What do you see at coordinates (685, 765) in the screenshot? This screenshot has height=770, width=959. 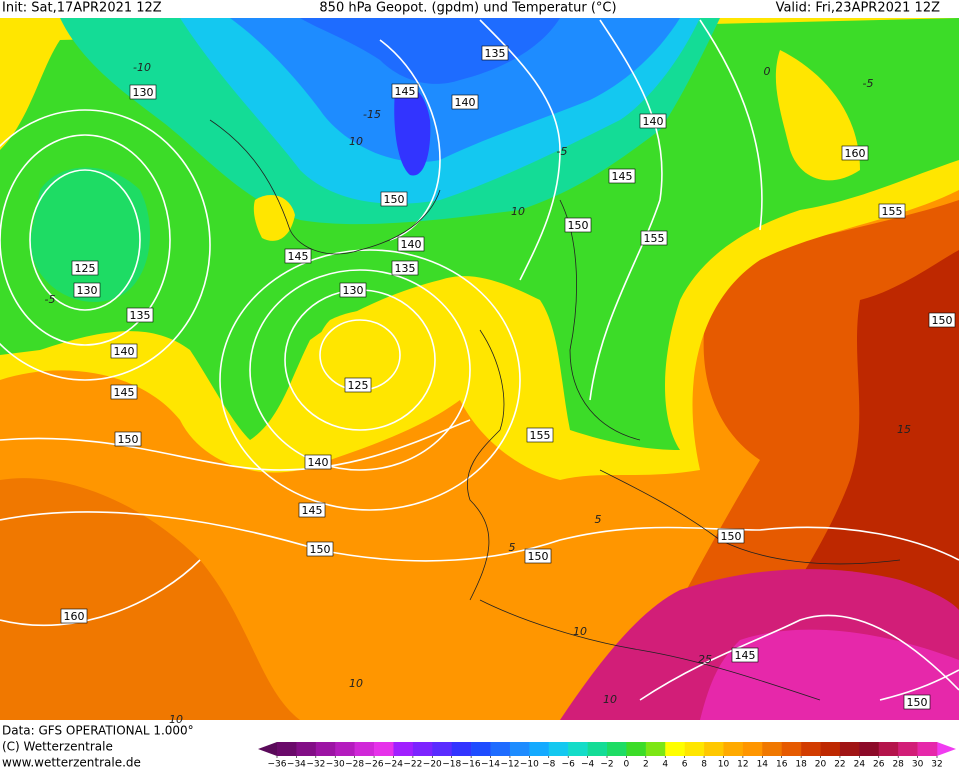 I see `colorbar-tick-label: 6` at bounding box center [685, 765].